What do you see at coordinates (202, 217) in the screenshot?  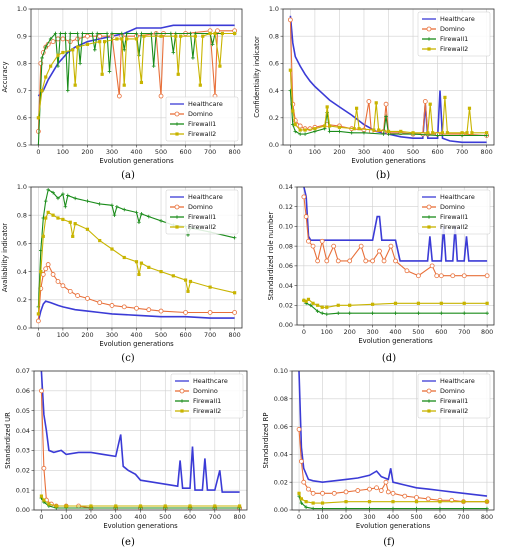 I see `legend-label: Firewall1` at bounding box center [202, 217].